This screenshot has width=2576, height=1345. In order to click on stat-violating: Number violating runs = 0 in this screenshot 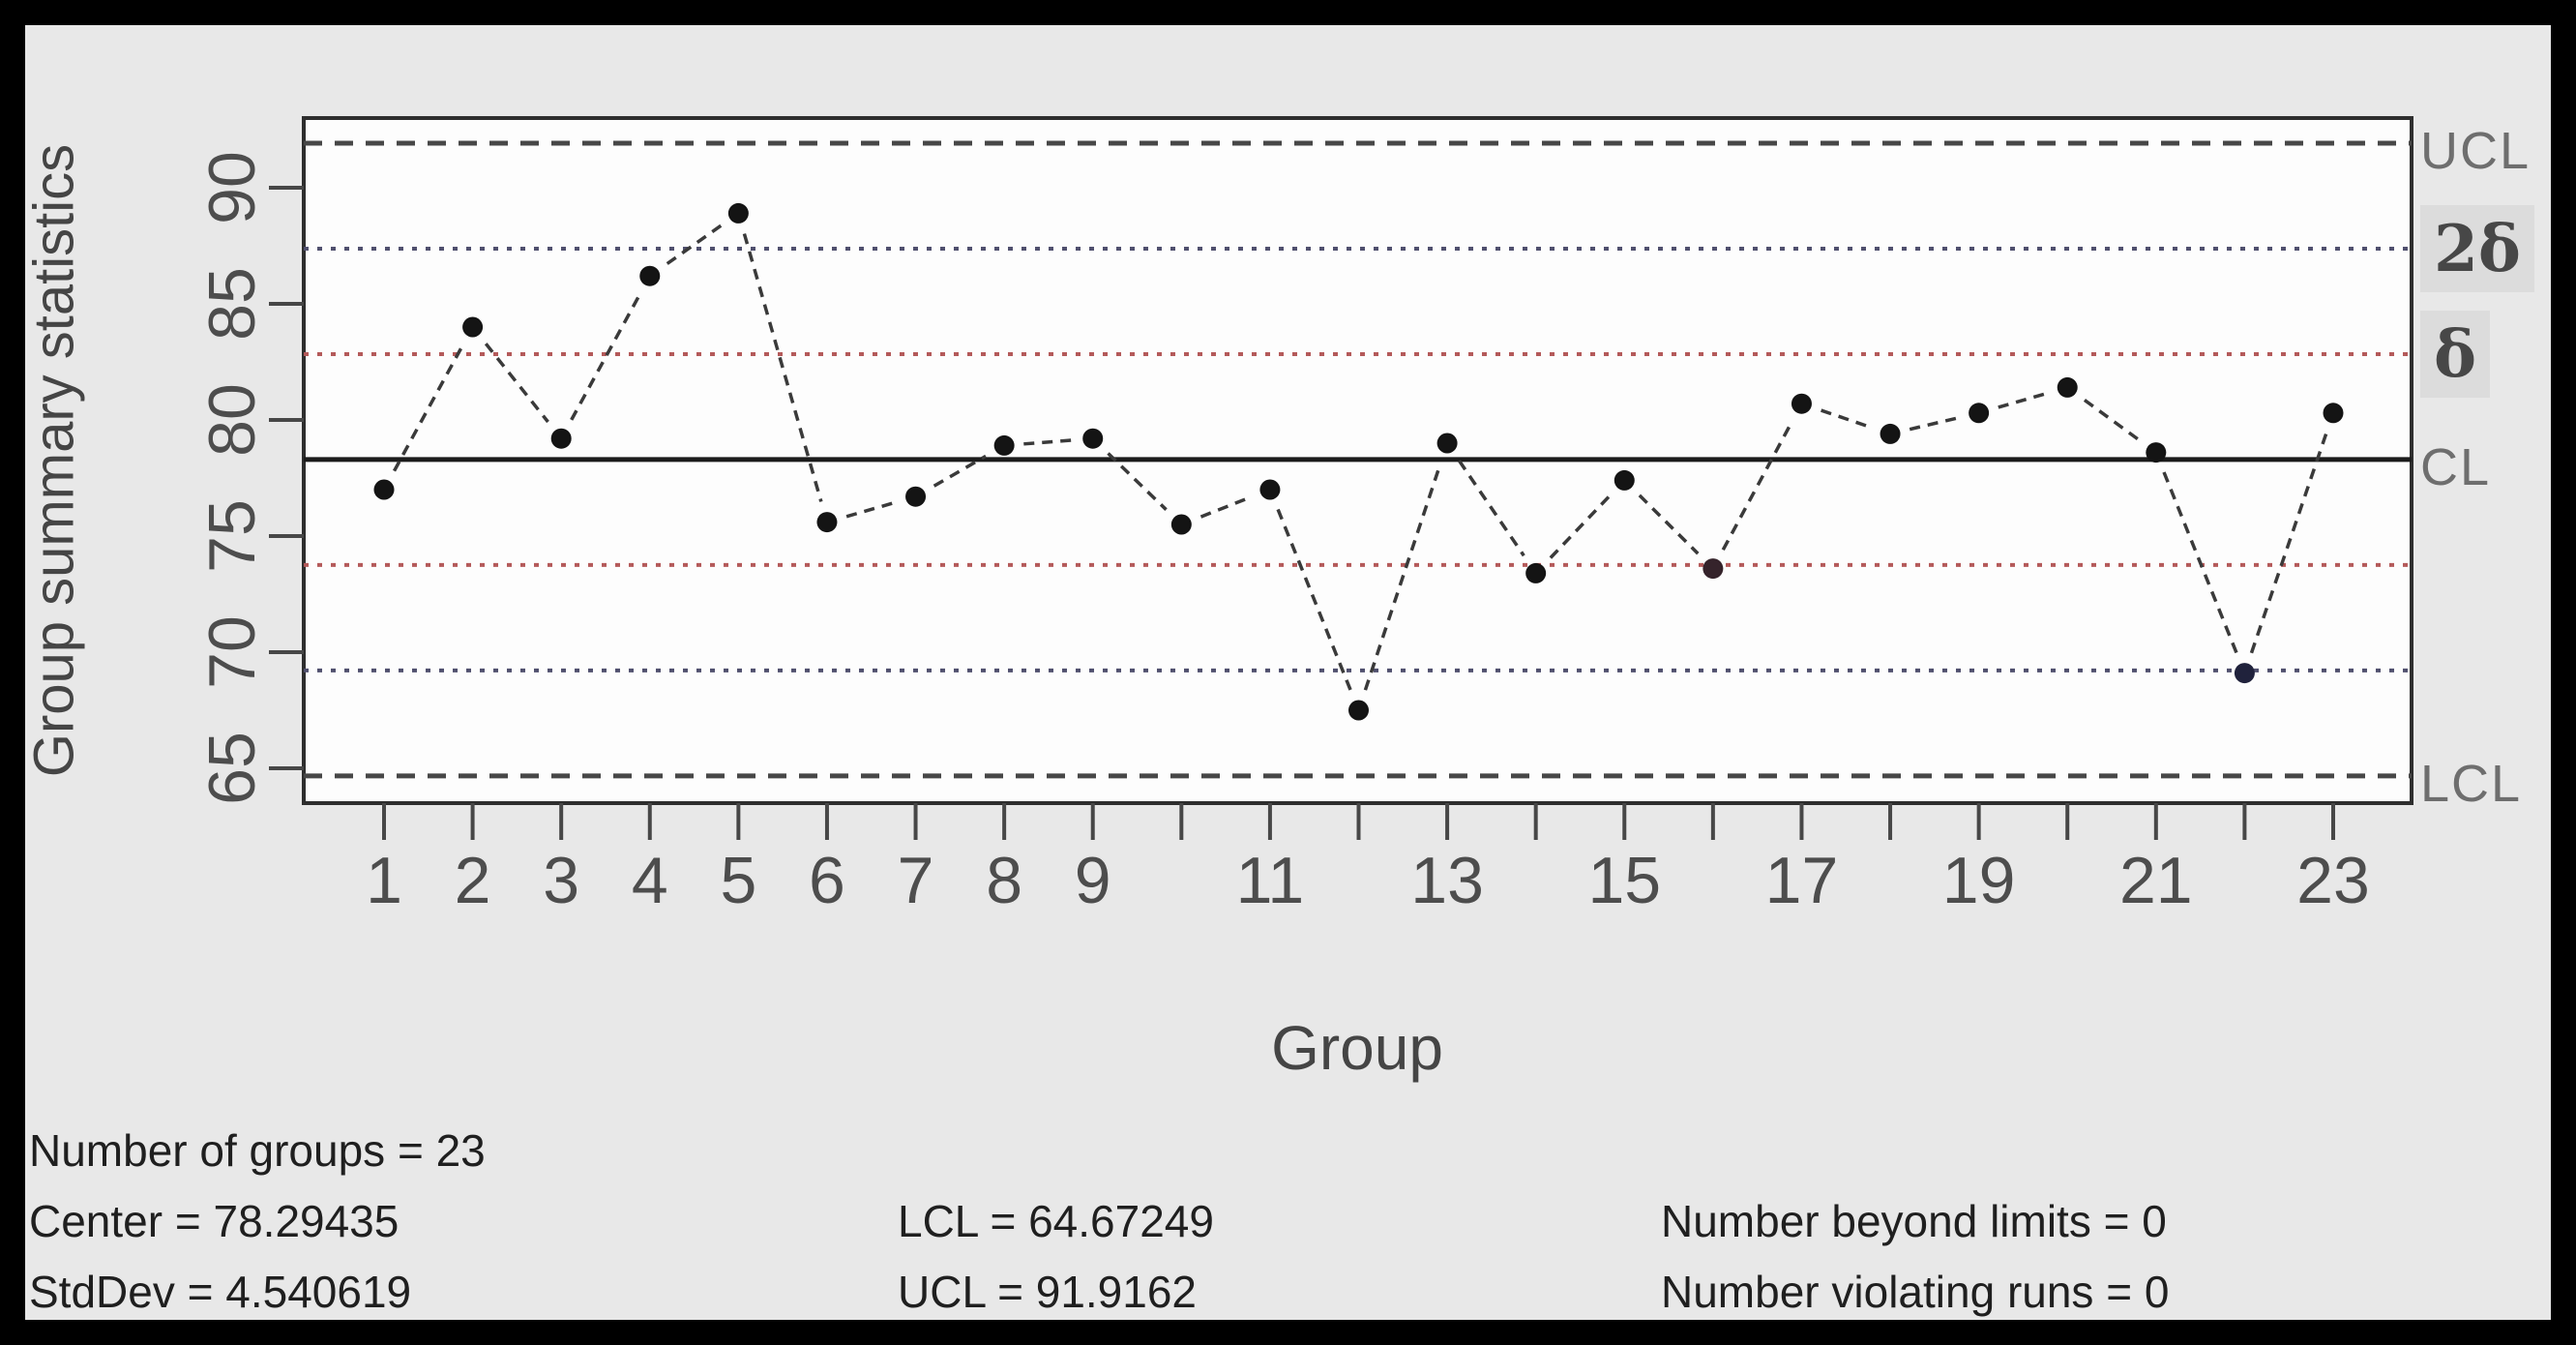, I will do `click(1916, 1292)`.